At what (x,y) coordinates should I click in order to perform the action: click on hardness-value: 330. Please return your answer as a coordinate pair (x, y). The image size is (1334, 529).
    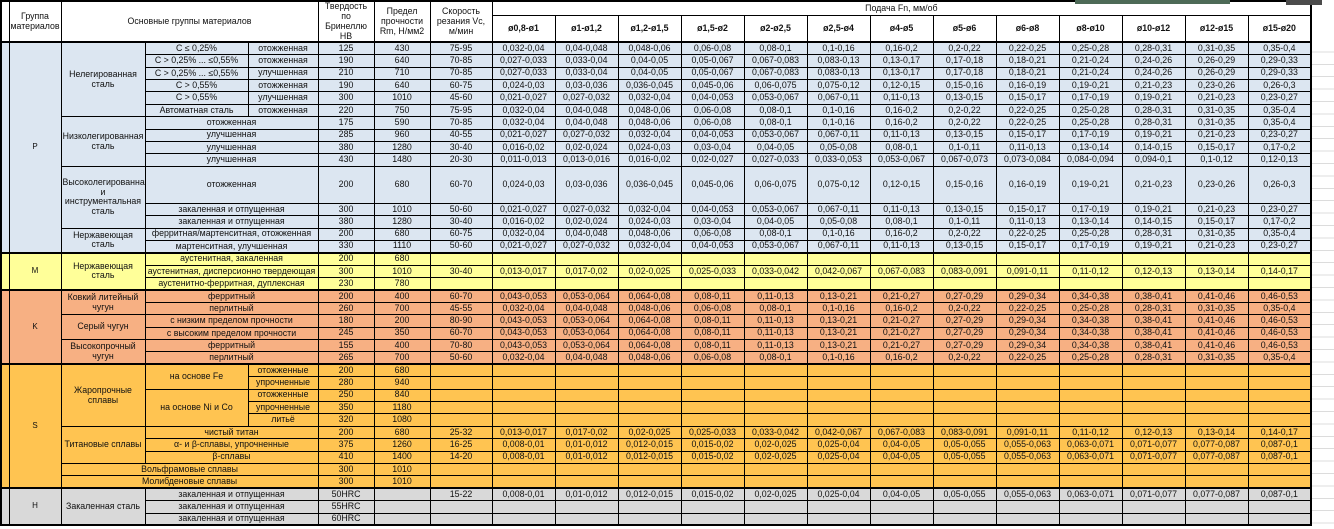
    Looking at the image, I should click on (346, 246).